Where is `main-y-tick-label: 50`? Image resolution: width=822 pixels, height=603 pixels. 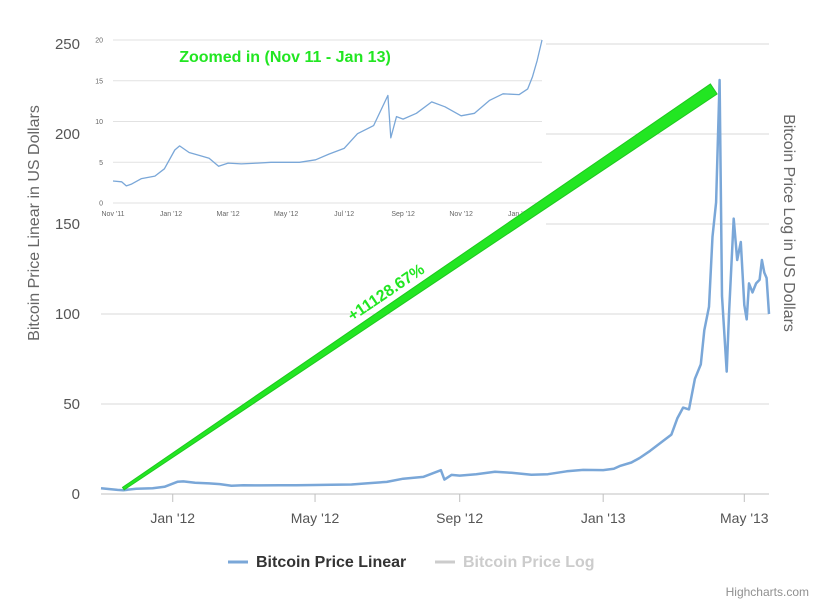
main-y-tick-label: 50 is located at coordinates (71, 404).